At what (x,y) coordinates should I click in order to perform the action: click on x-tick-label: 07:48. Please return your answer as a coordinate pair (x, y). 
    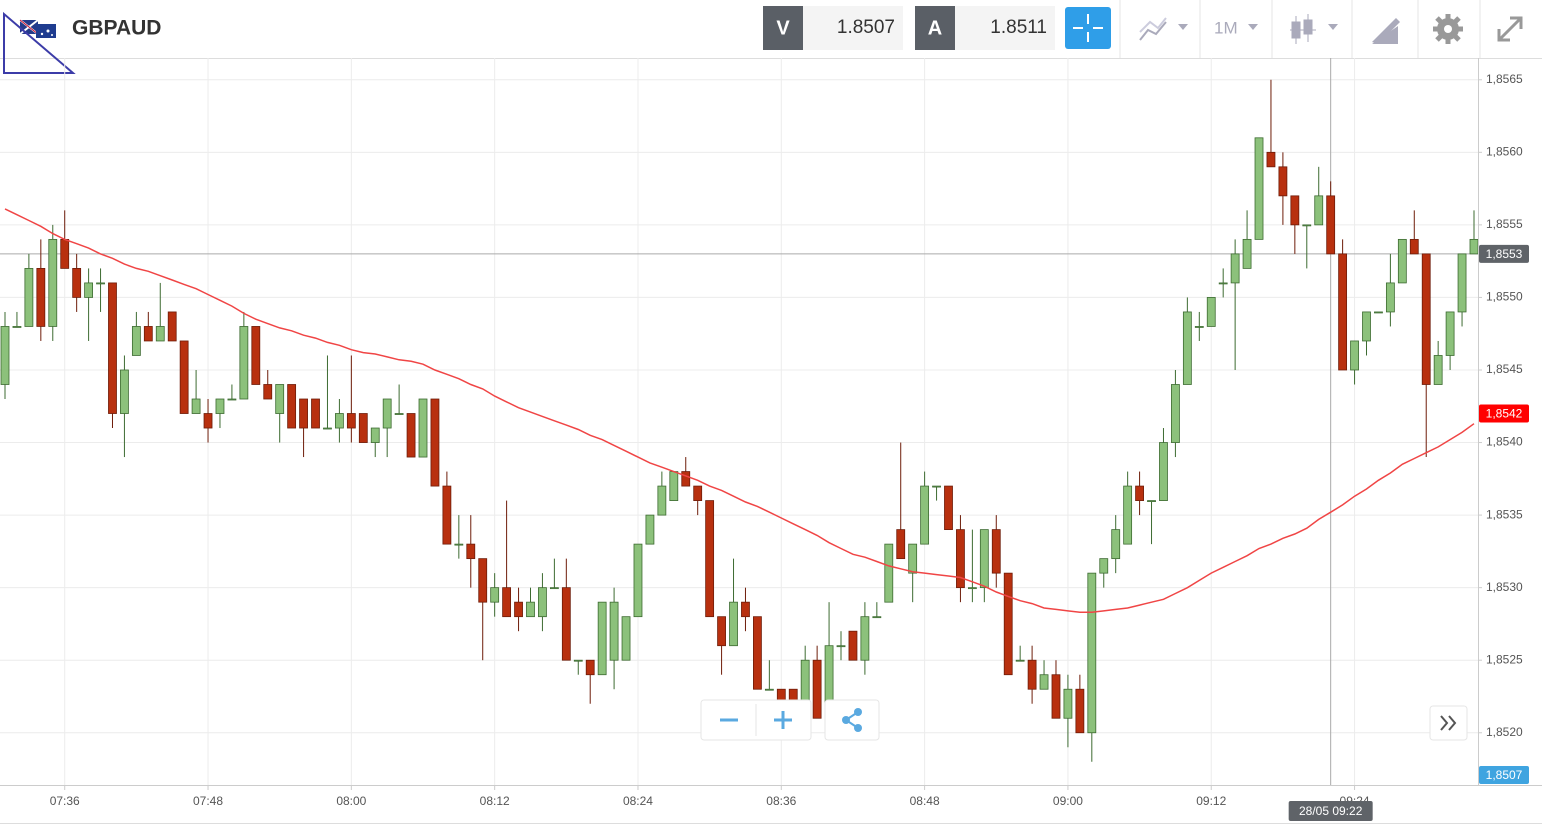
    Looking at the image, I should click on (208, 801).